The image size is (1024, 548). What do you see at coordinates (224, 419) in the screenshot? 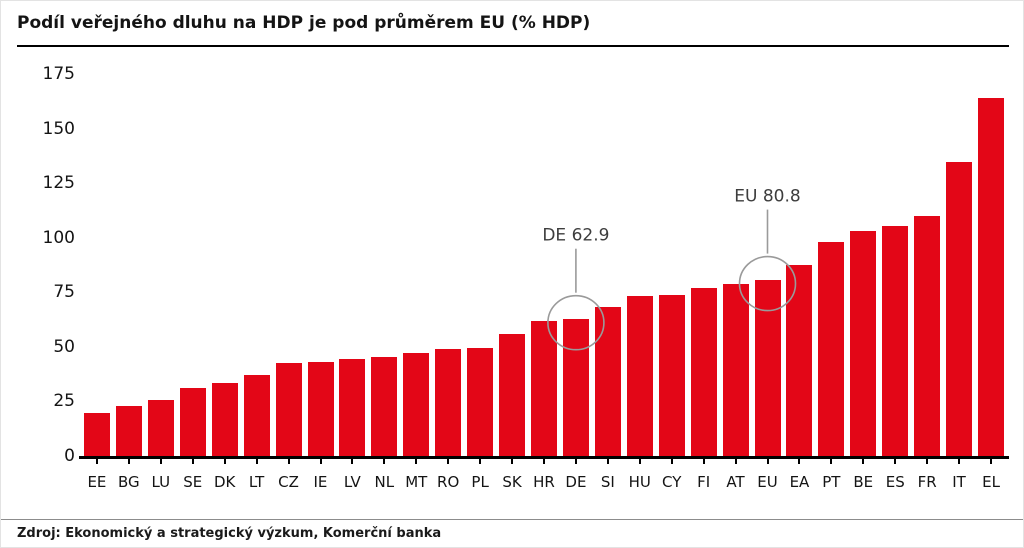
I see `bar-DK` at bounding box center [224, 419].